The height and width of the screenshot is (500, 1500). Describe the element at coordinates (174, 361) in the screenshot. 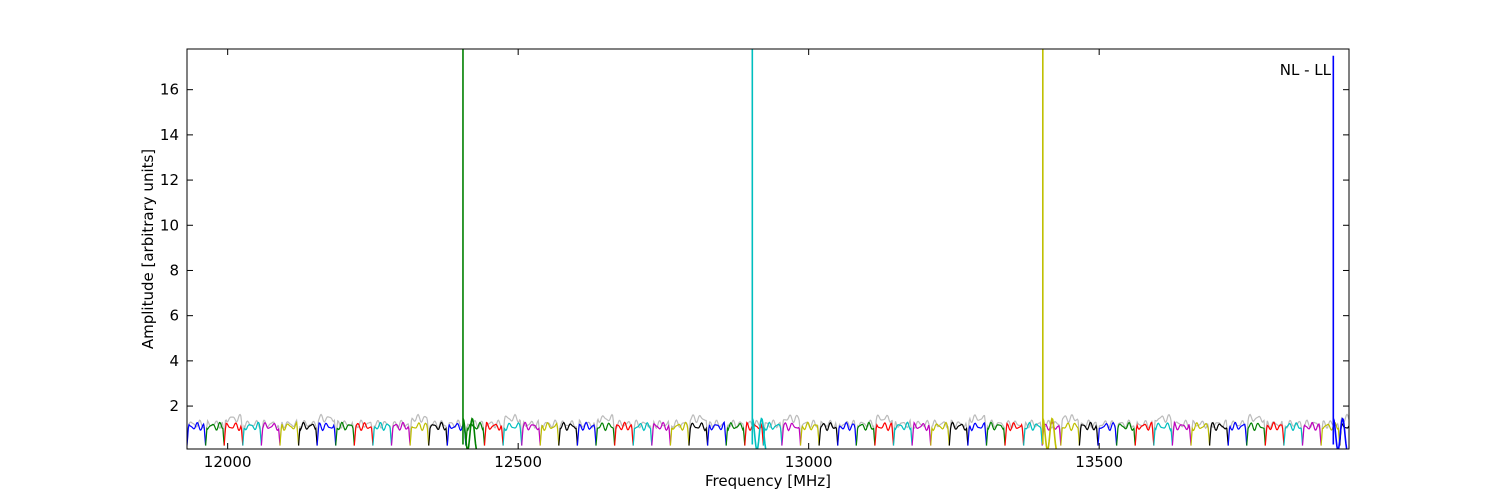

I see `y-tick-label: 4` at that location.